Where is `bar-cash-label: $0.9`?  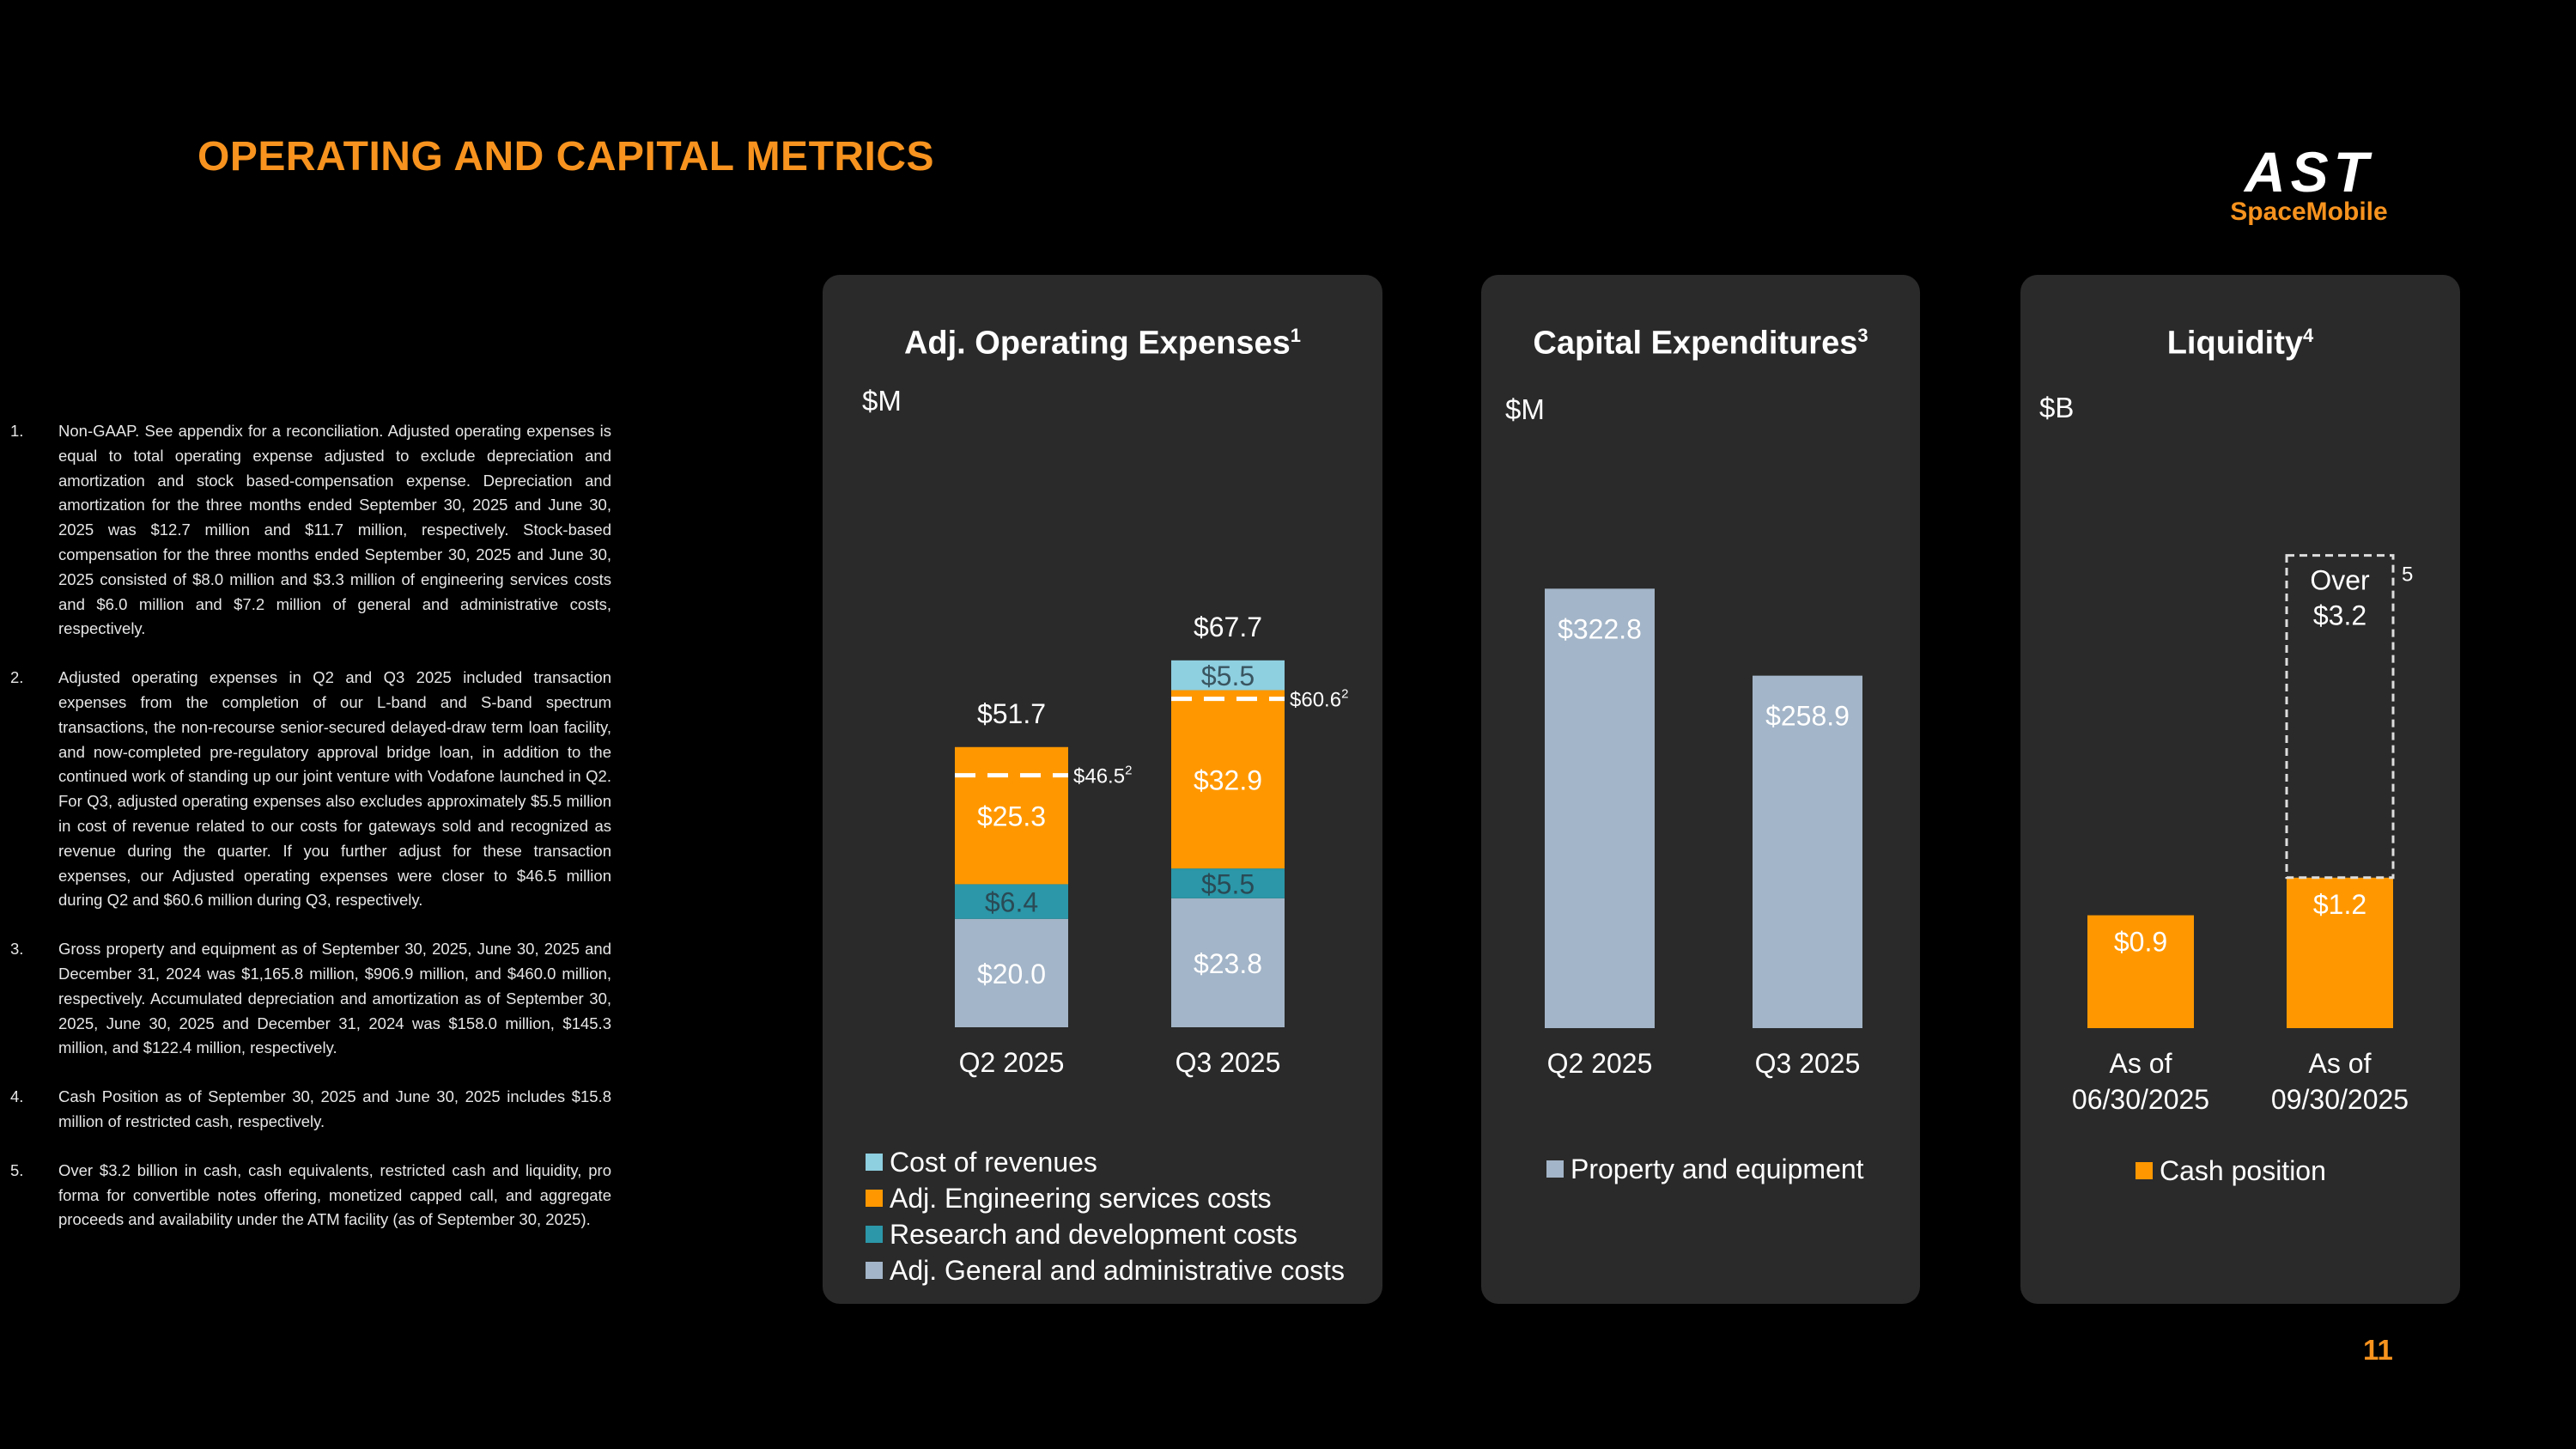 bar-cash-label: $0.9 is located at coordinates (2141, 943).